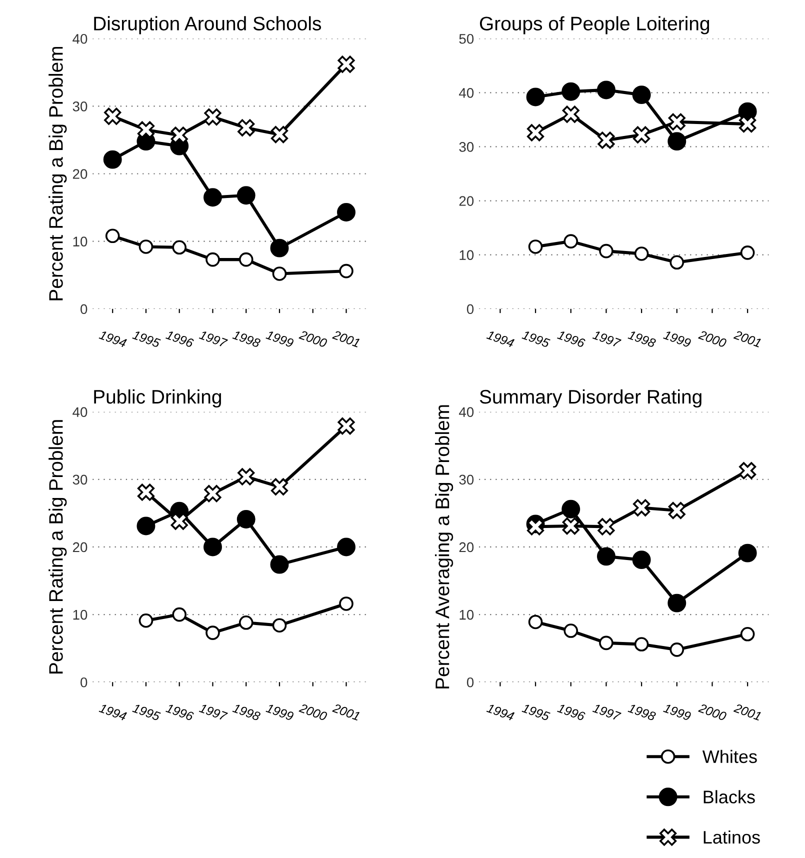 Image resolution: width=805 pixels, height=858 pixels. Describe the element at coordinates (158, 398) in the screenshot. I see `chart-title: Public Drinking` at that location.